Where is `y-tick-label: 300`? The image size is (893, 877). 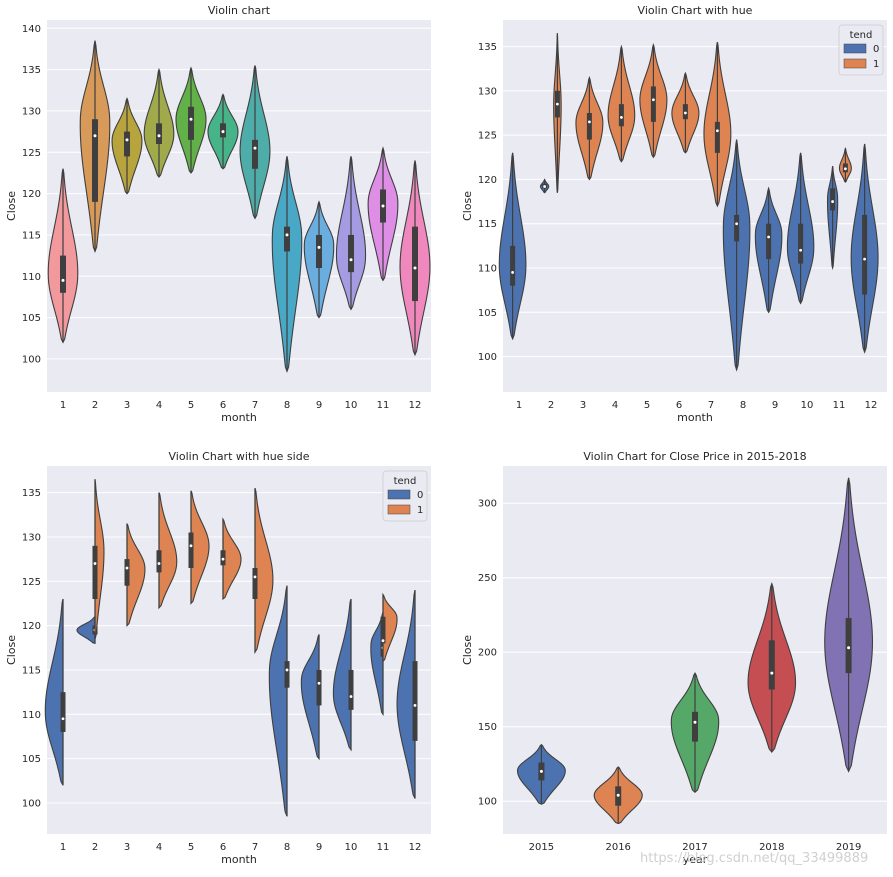
y-tick-label: 300 is located at coordinates (487, 504).